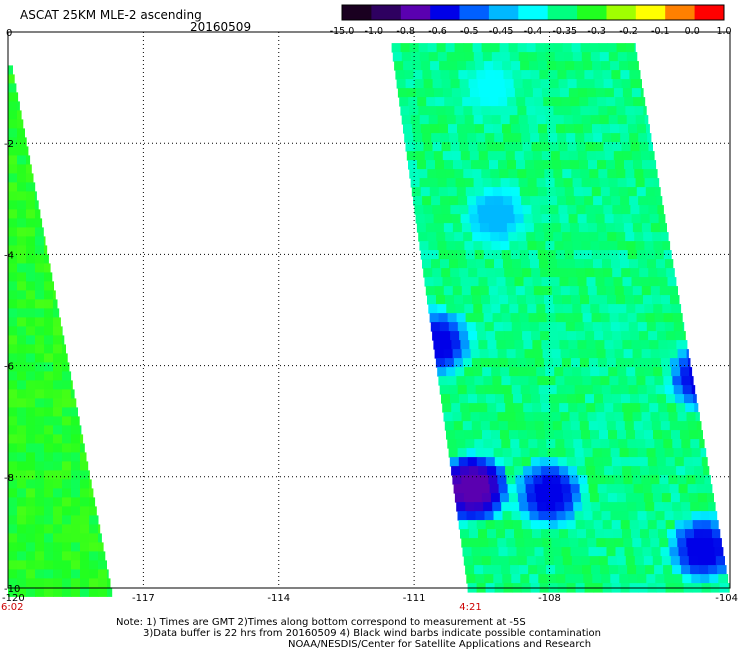 The width and height of the screenshot is (740, 650). I want to click on x-tick-label: -114, so click(278, 598).